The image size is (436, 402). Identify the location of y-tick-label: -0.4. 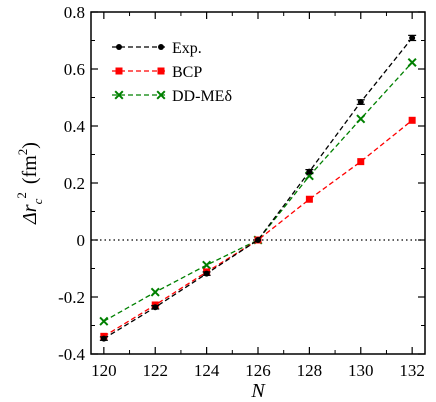
(71, 354).